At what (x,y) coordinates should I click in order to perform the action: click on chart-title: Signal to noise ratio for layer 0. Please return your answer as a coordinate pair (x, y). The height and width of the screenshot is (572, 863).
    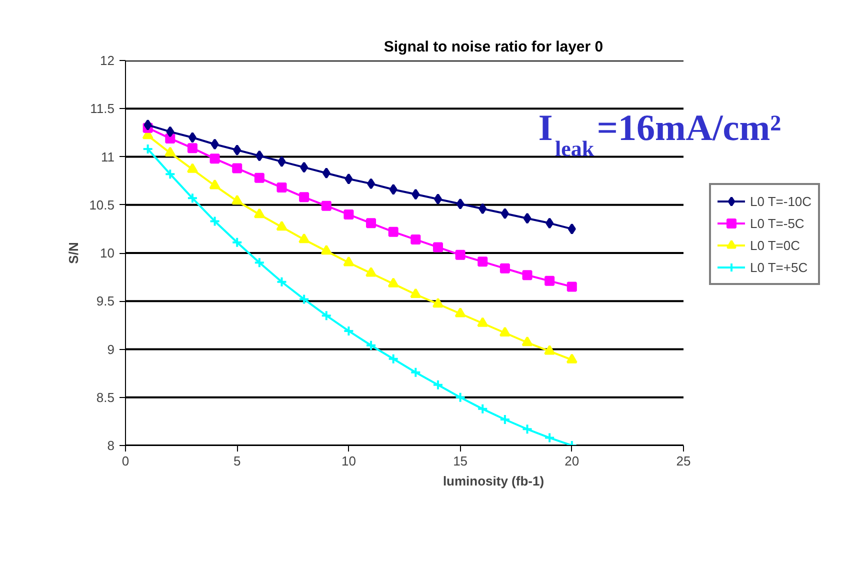
    Looking at the image, I should click on (494, 47).